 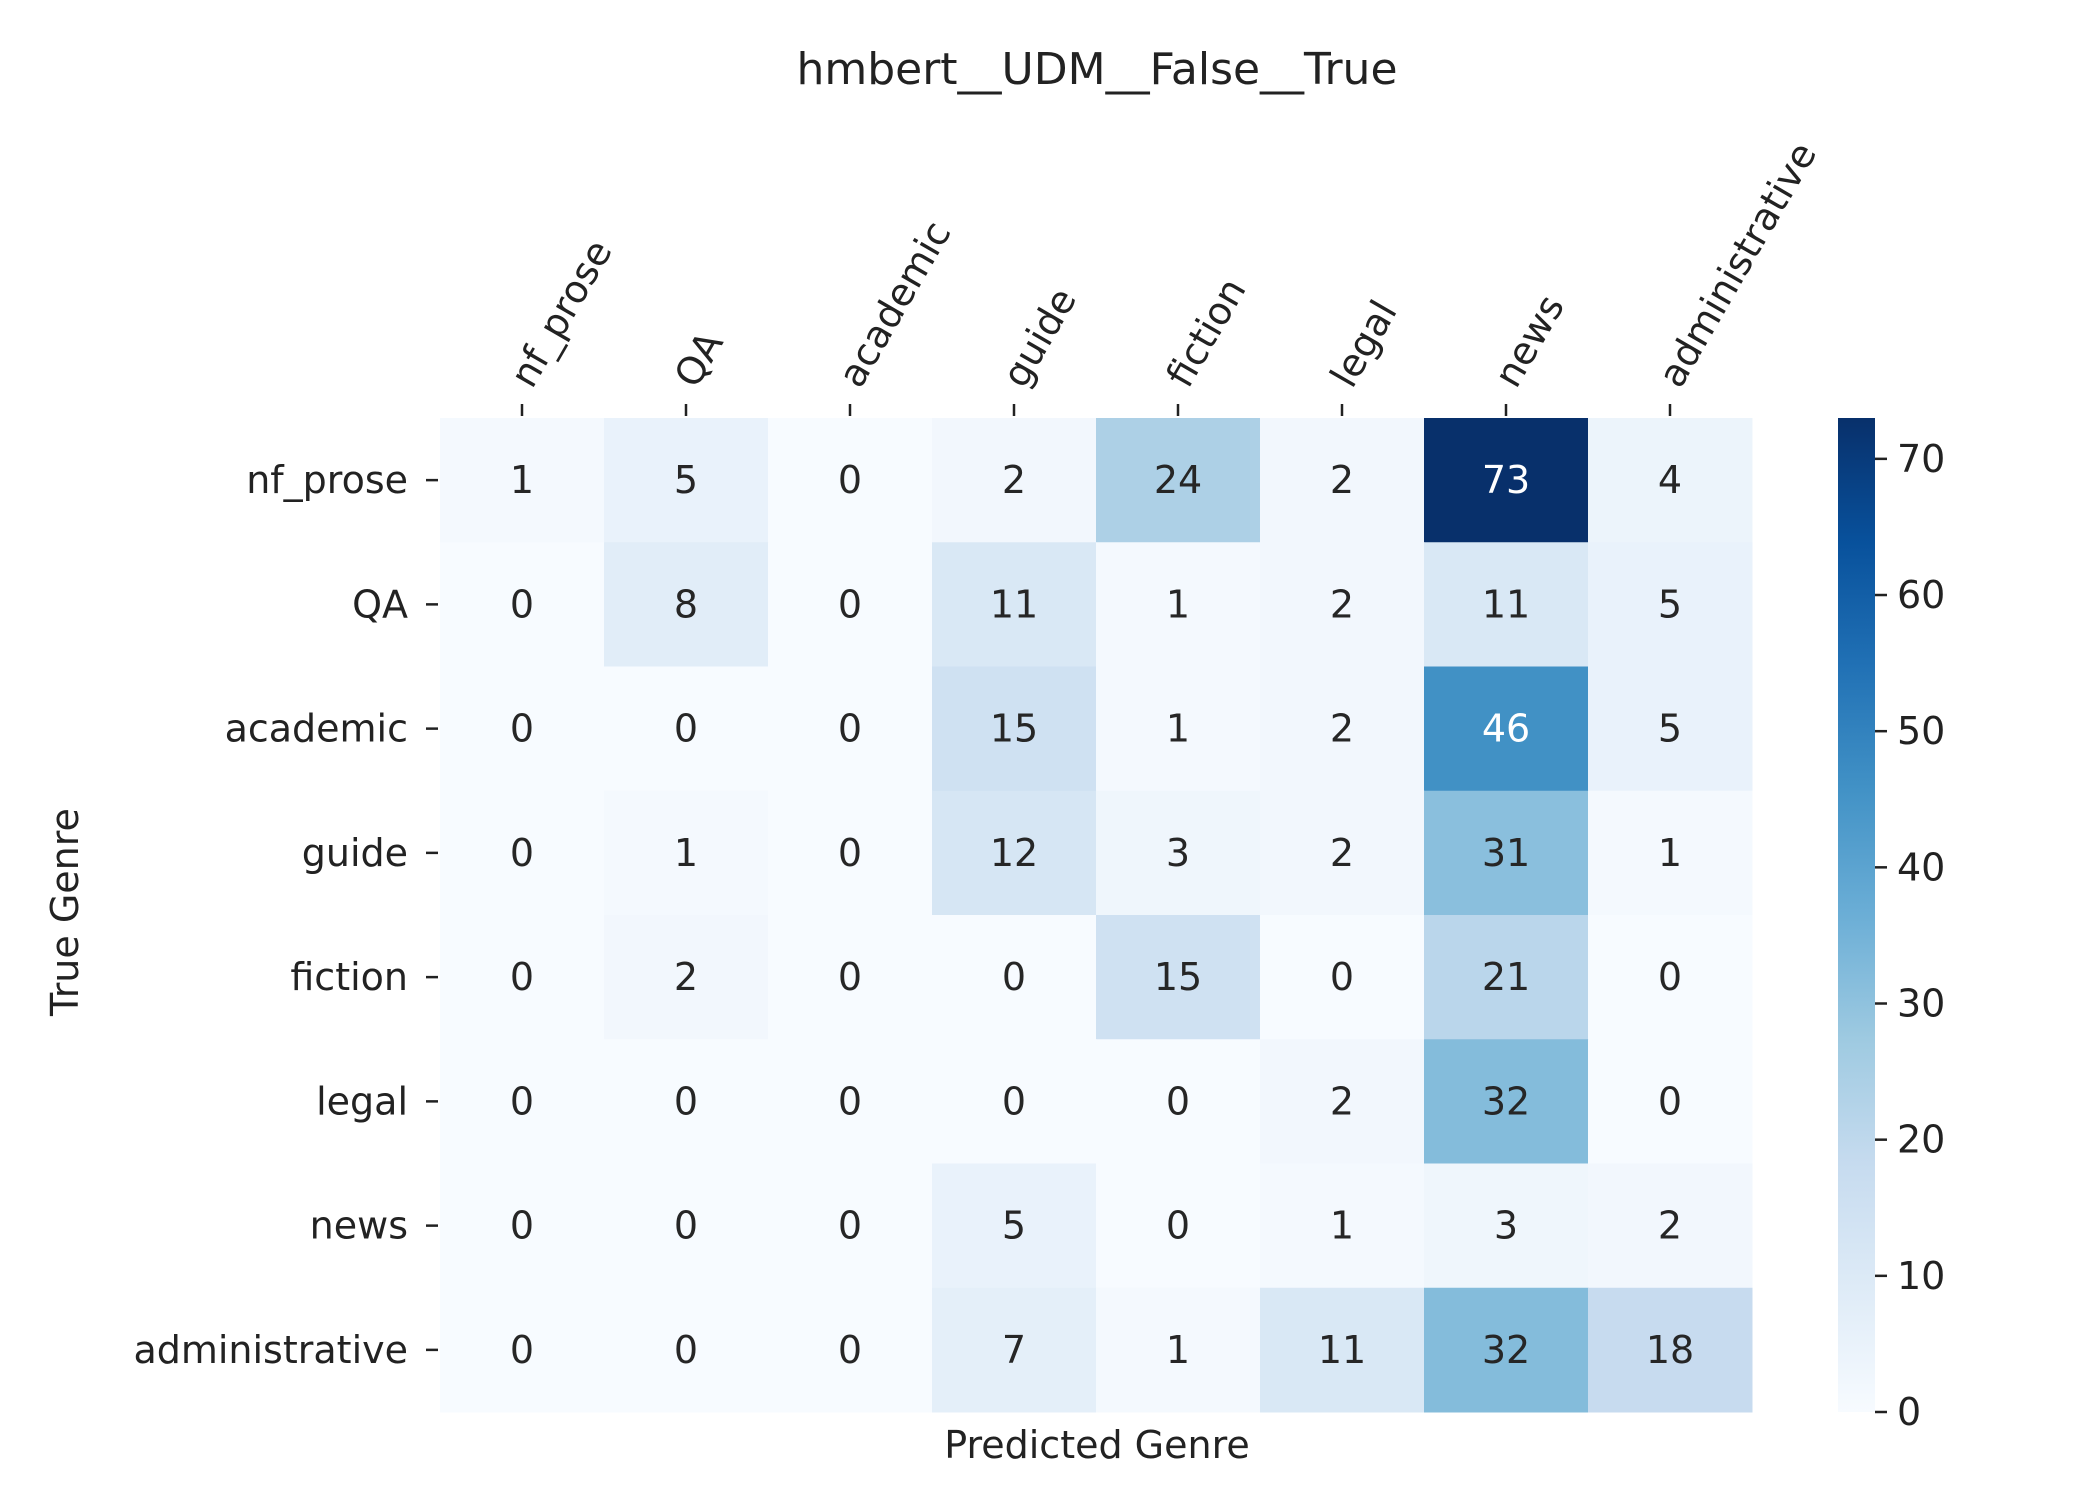 I want to click on cell-value-label: 18, so click(x=1670, y=1350).